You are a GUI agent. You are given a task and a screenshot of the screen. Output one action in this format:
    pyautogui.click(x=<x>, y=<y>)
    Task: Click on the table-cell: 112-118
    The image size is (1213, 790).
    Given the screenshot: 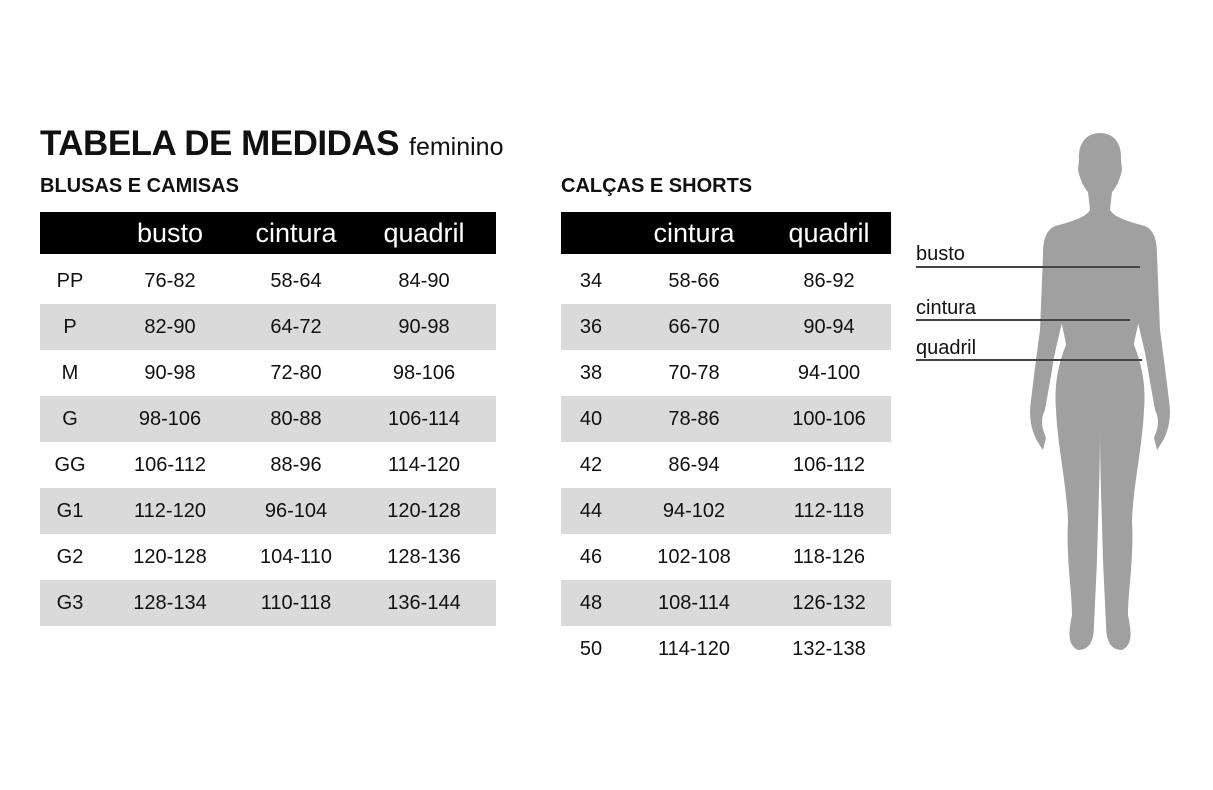 What is the action you would take?
    pyautogui.click(x=829, y=511)
    